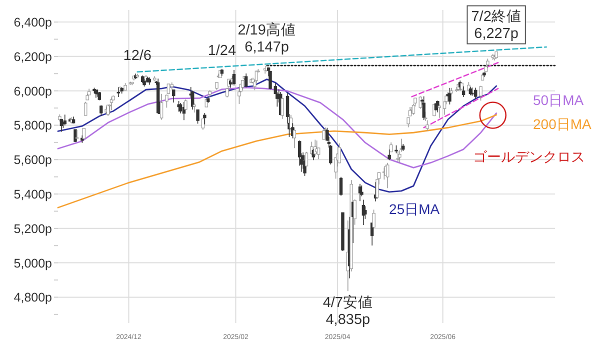 This screenshot has width=600, height=343. What do you see at coordinates (33, 125) in the screenshot?
I see `y-tick-label: 5,800p` at bounding box center [33, 125].